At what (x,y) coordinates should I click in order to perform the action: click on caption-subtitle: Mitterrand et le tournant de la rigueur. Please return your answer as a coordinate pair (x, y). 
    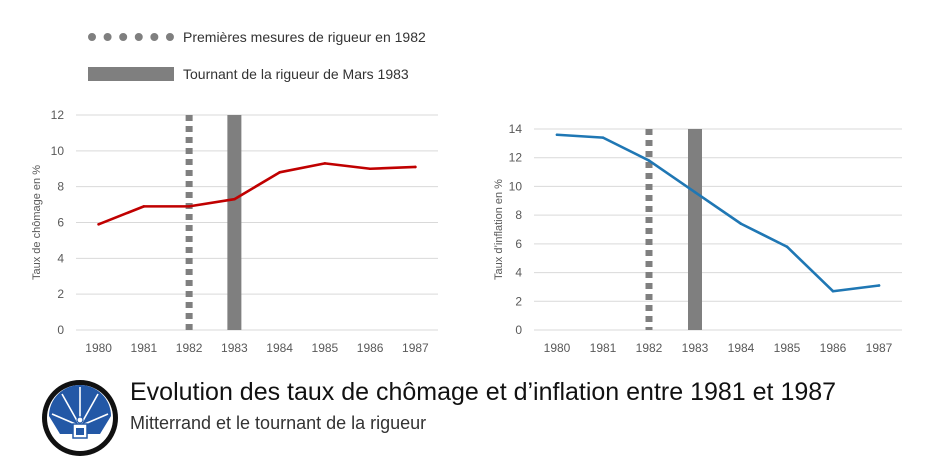
    Looking at the image, I should click on (278, 423).